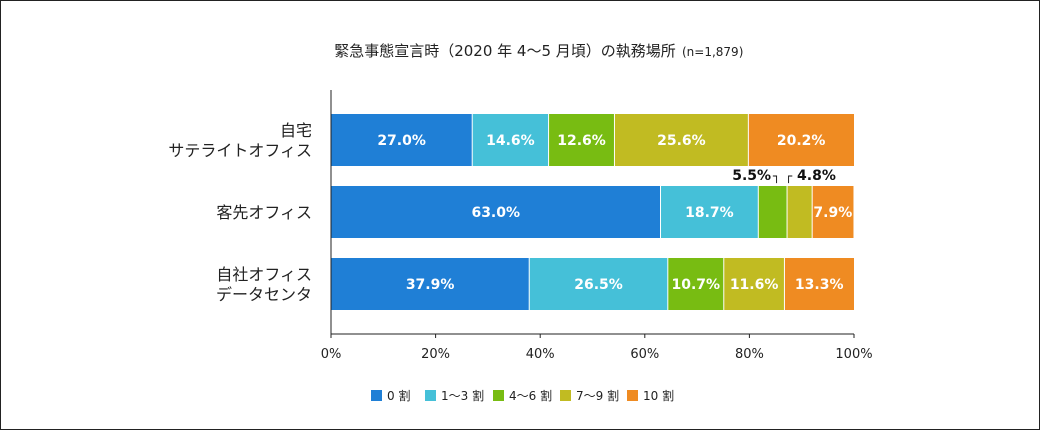 Image resolution: width=1040 pixels, height=430 pixels. I want to click on bar-value-label: 37.9%, so click(430, 285).